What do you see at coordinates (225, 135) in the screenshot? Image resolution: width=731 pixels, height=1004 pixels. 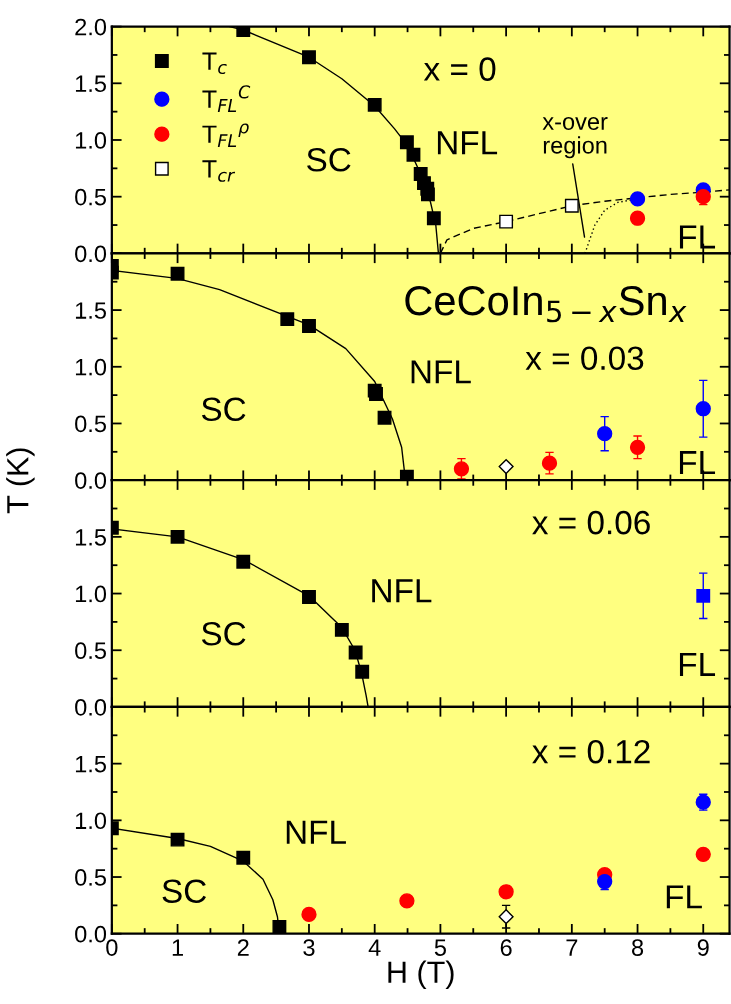 I see `legend-label: T$_{FL}$$^{ρ}$` at bounding box center [225, 135].